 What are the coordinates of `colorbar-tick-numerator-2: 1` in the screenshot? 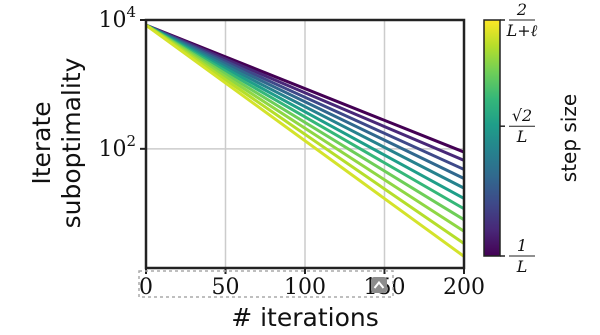 It's located at (522, 245).